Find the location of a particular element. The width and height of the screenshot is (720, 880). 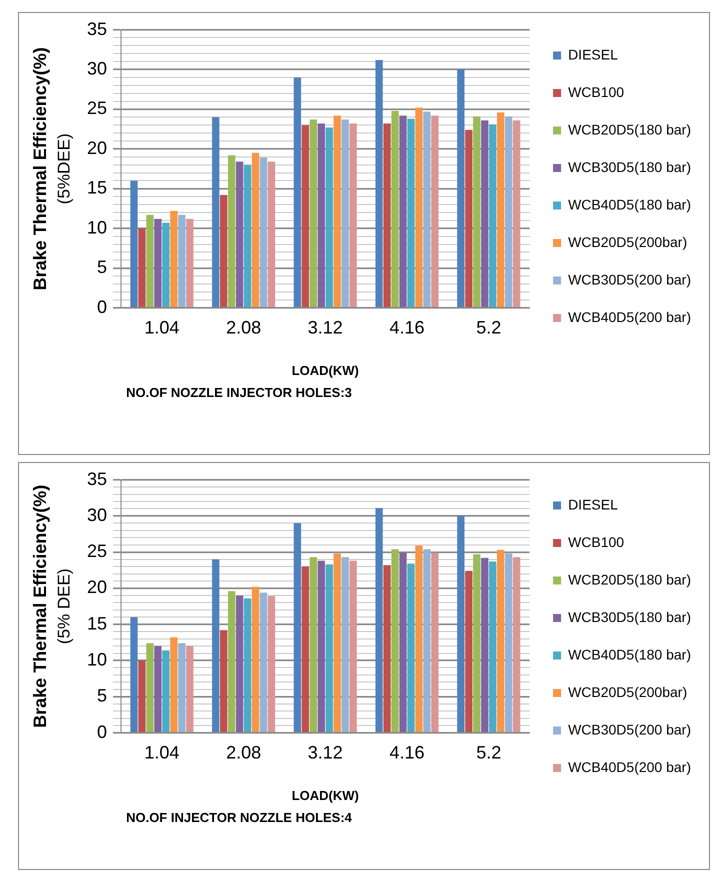

legend-label: WCB40D5(200 bar) is located at coordinates (629, 316).